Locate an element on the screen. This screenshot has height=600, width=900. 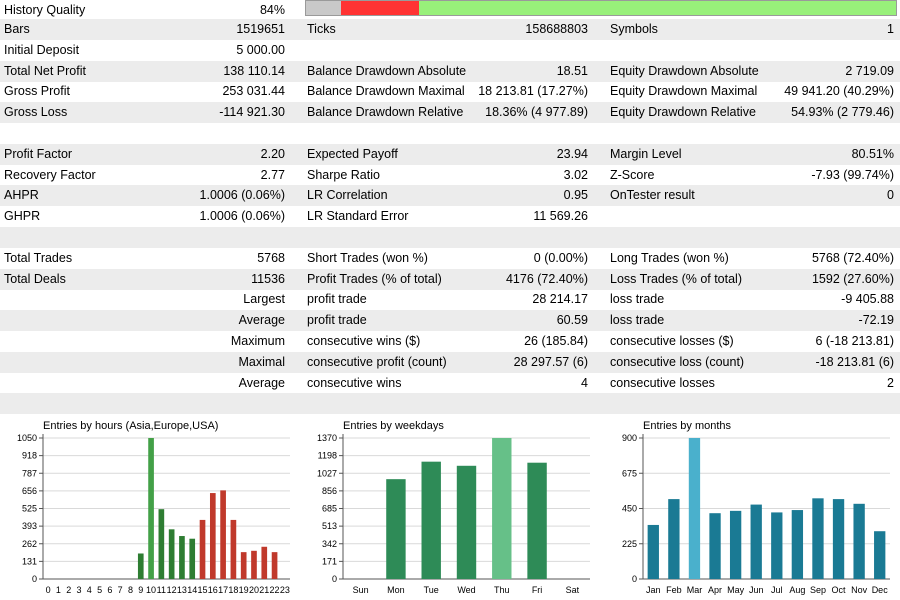
chart-title: Entries by weekdays is located at coordinates (393, 426).